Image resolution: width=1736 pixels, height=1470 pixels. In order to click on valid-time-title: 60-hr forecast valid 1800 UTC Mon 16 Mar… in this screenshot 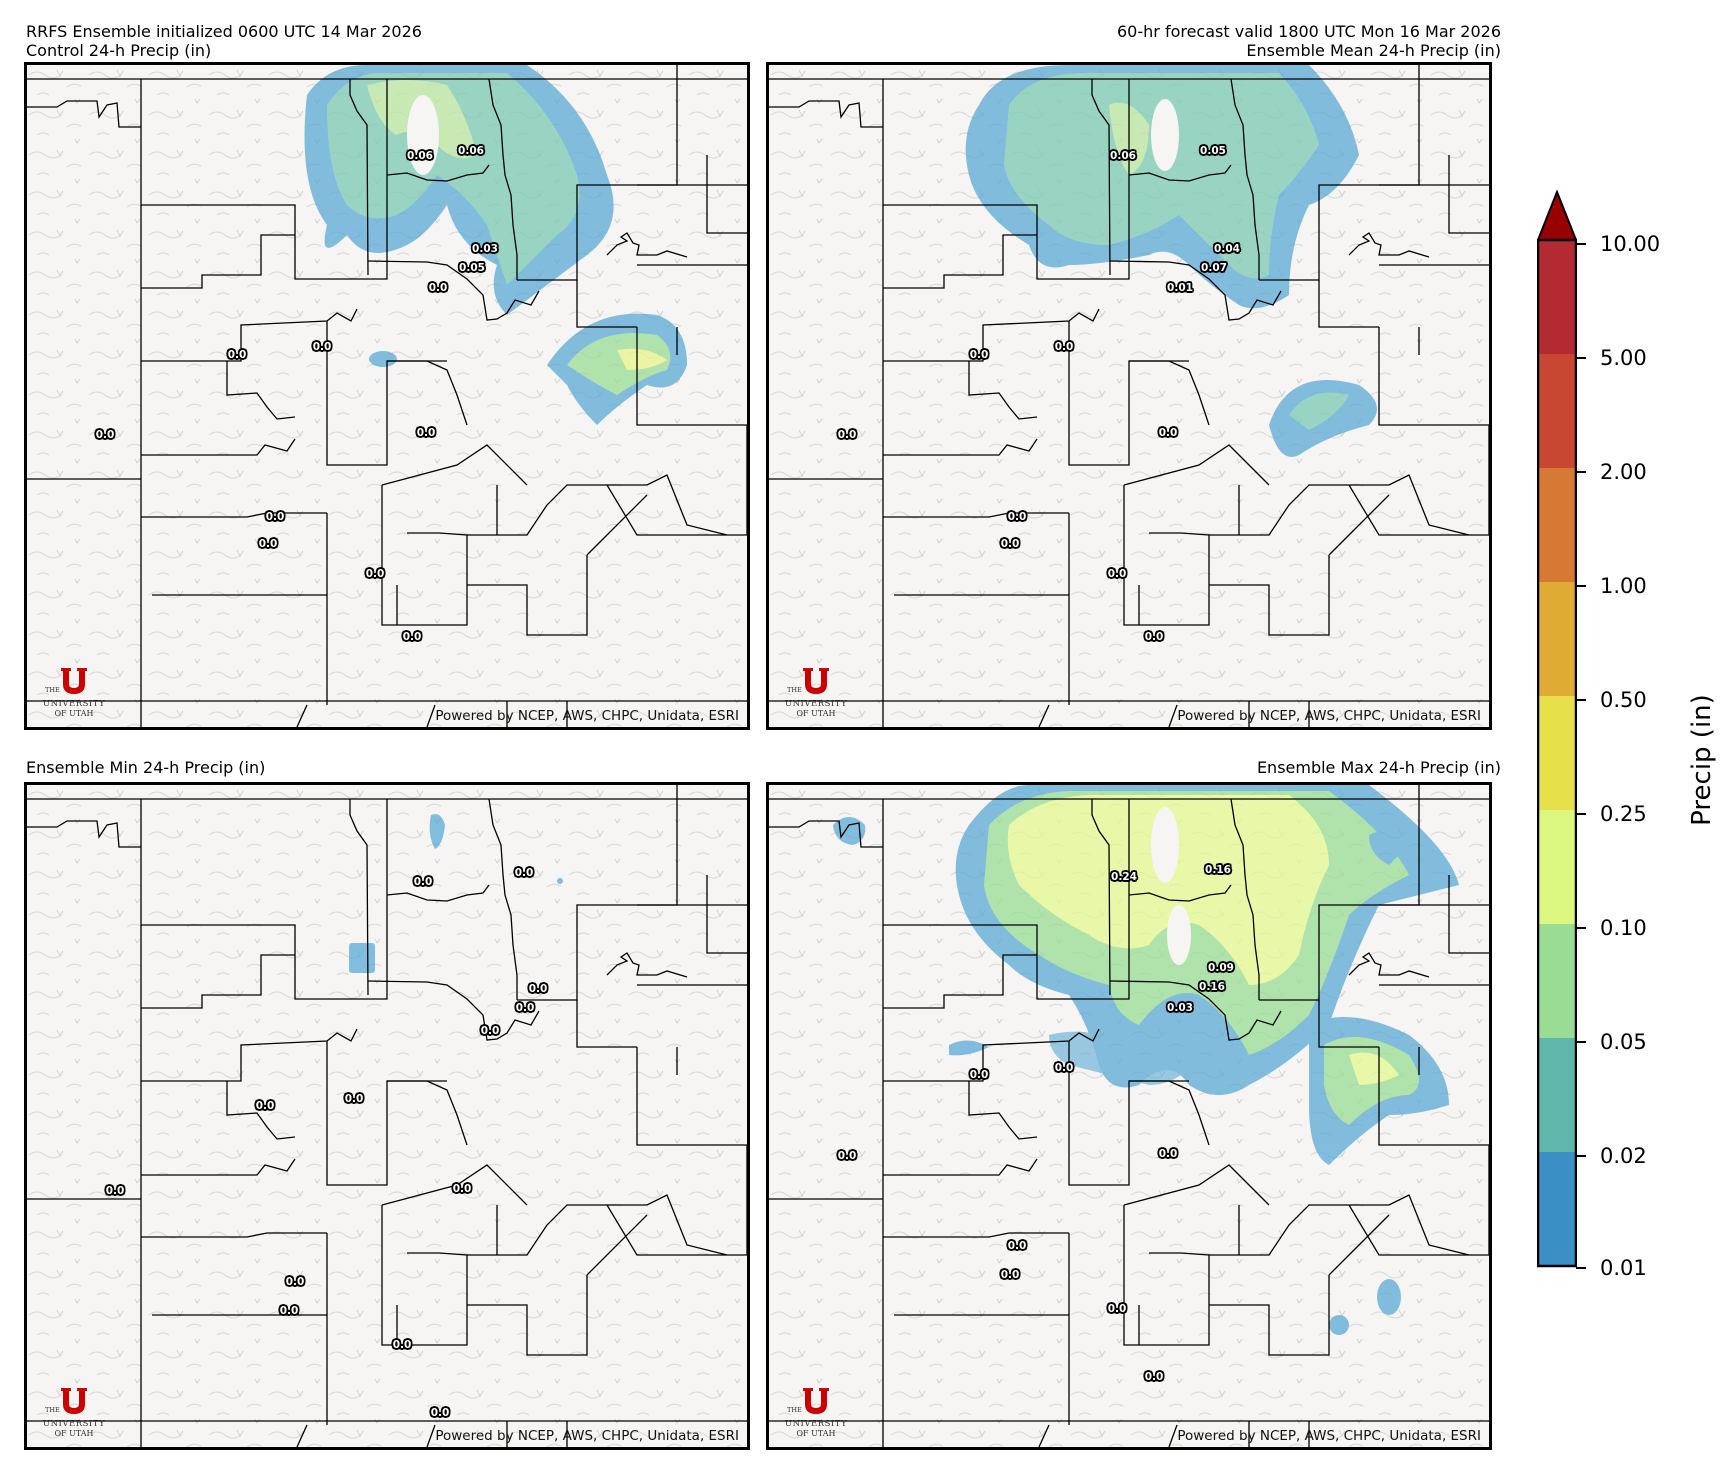, I will do `click(1309, 31)`.